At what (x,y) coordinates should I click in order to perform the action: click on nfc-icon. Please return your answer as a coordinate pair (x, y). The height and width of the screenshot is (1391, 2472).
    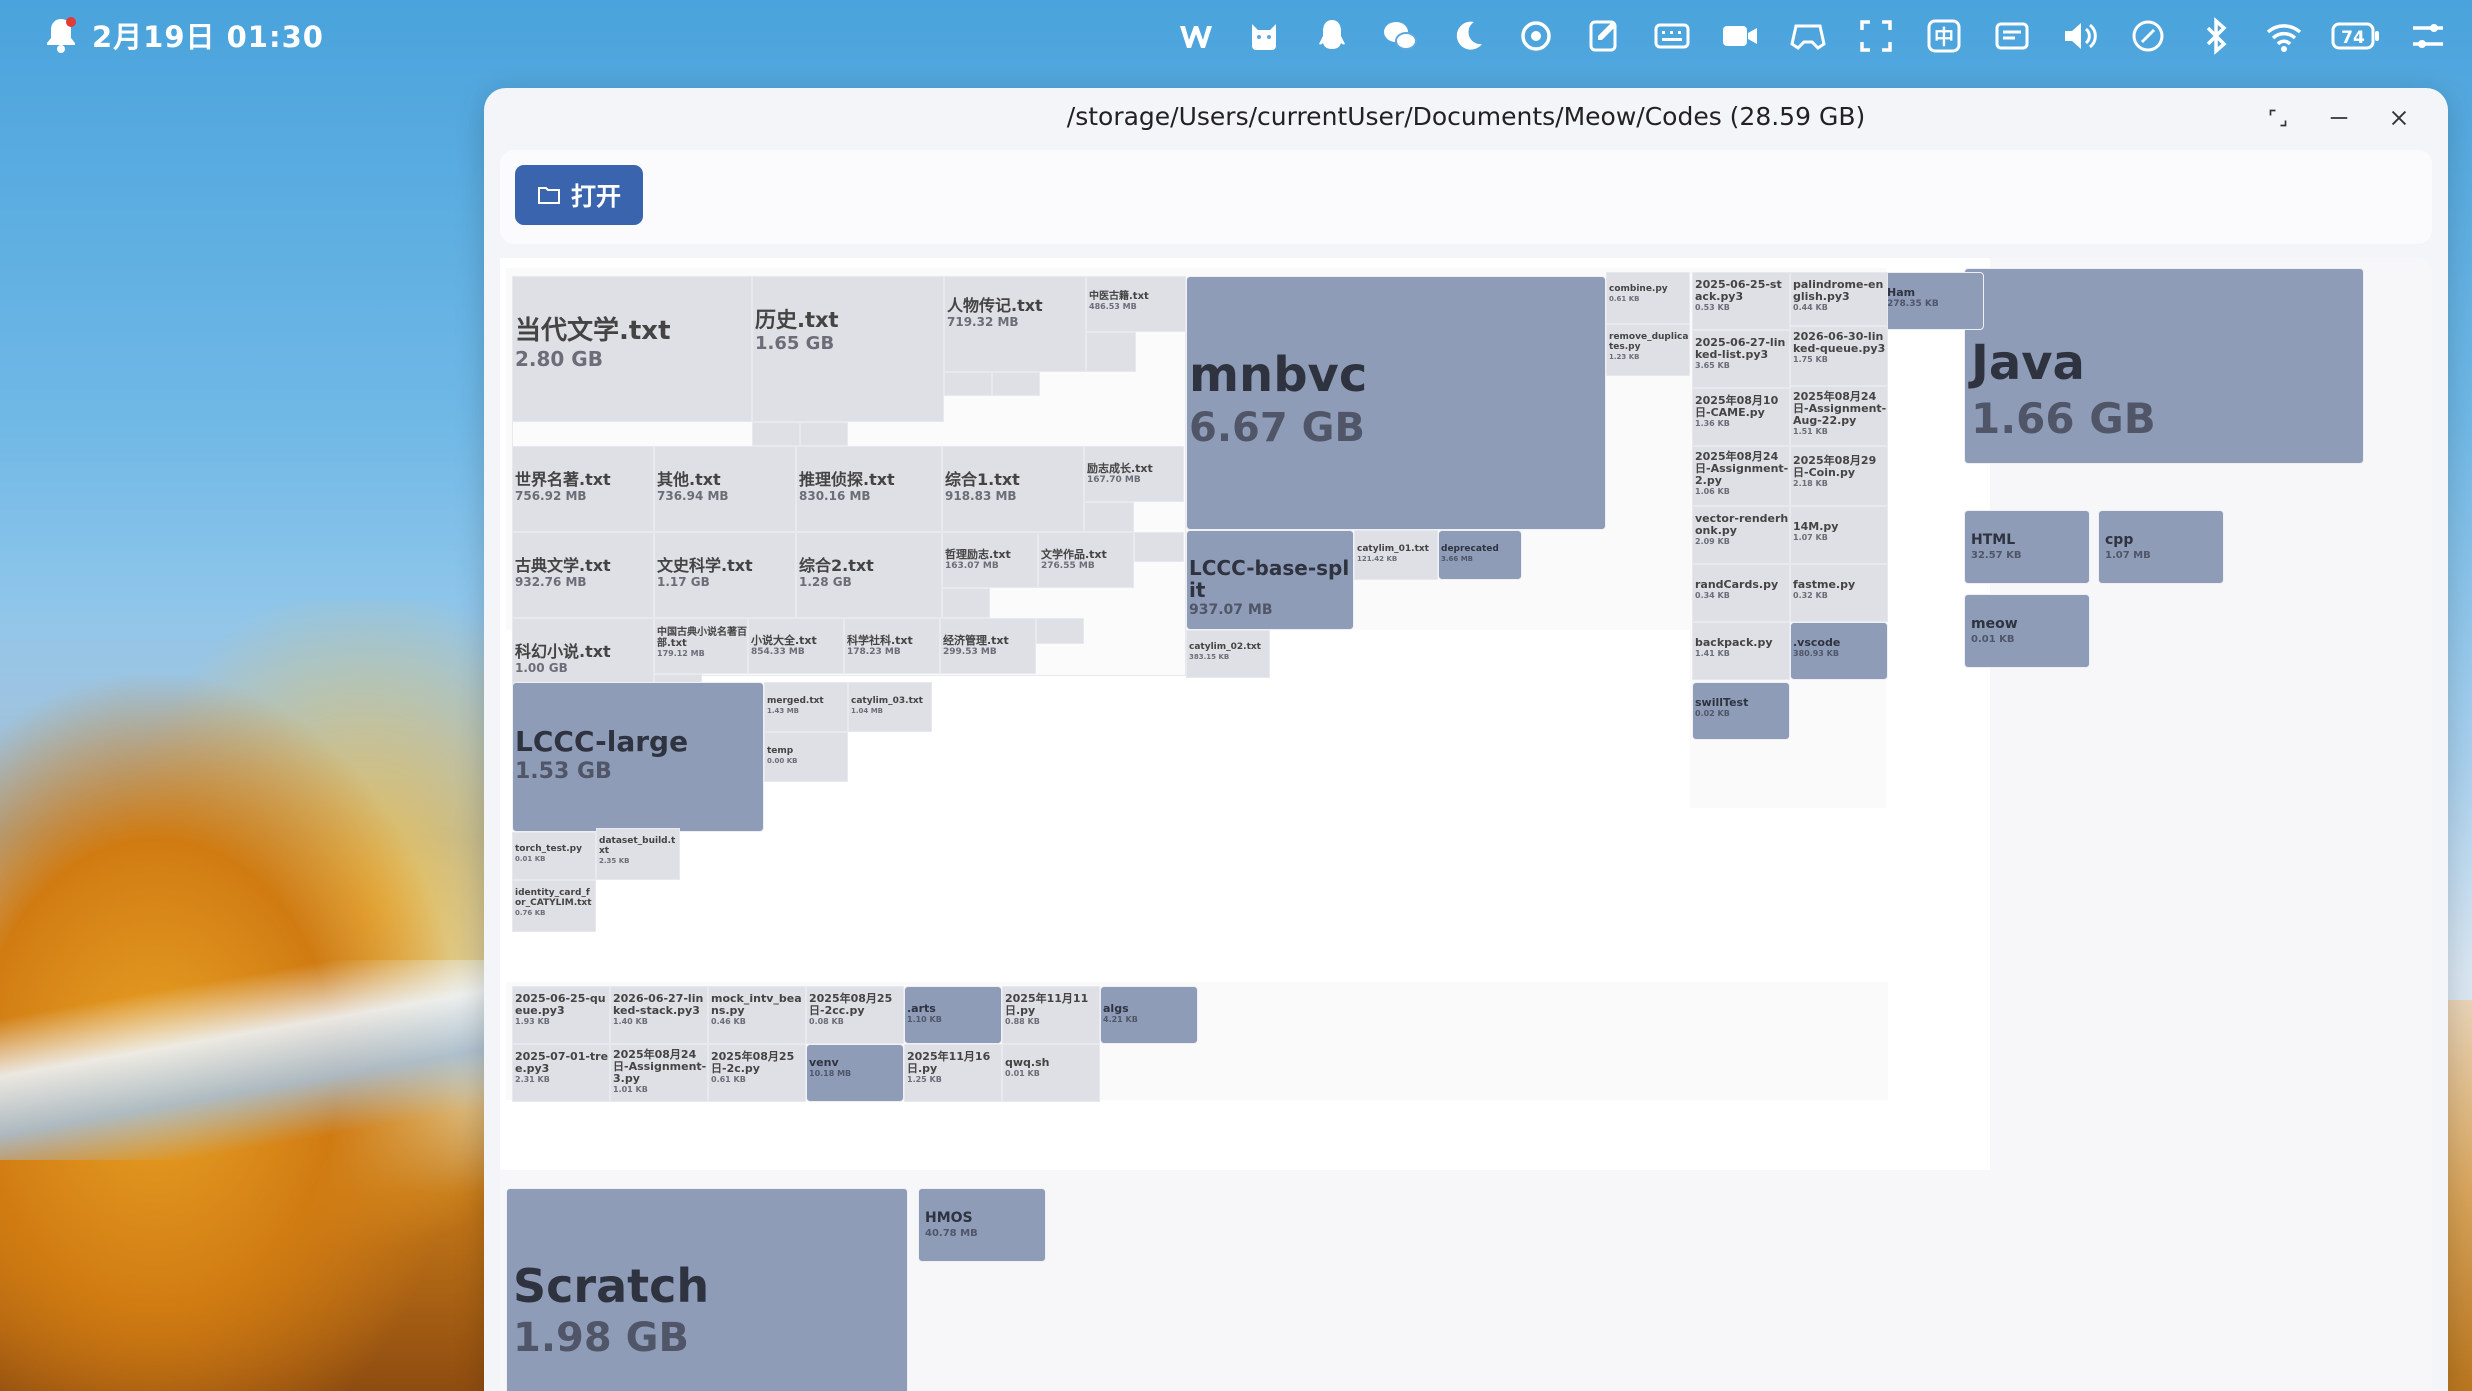
    Looking at the image, I should click on (2148, 36).